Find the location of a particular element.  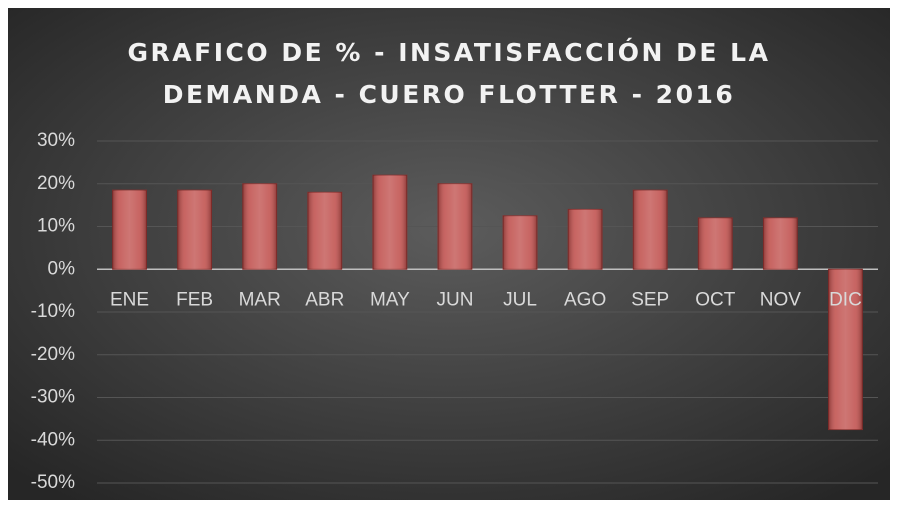

x-tick-label: OCT is located at coordinates (715, 299).